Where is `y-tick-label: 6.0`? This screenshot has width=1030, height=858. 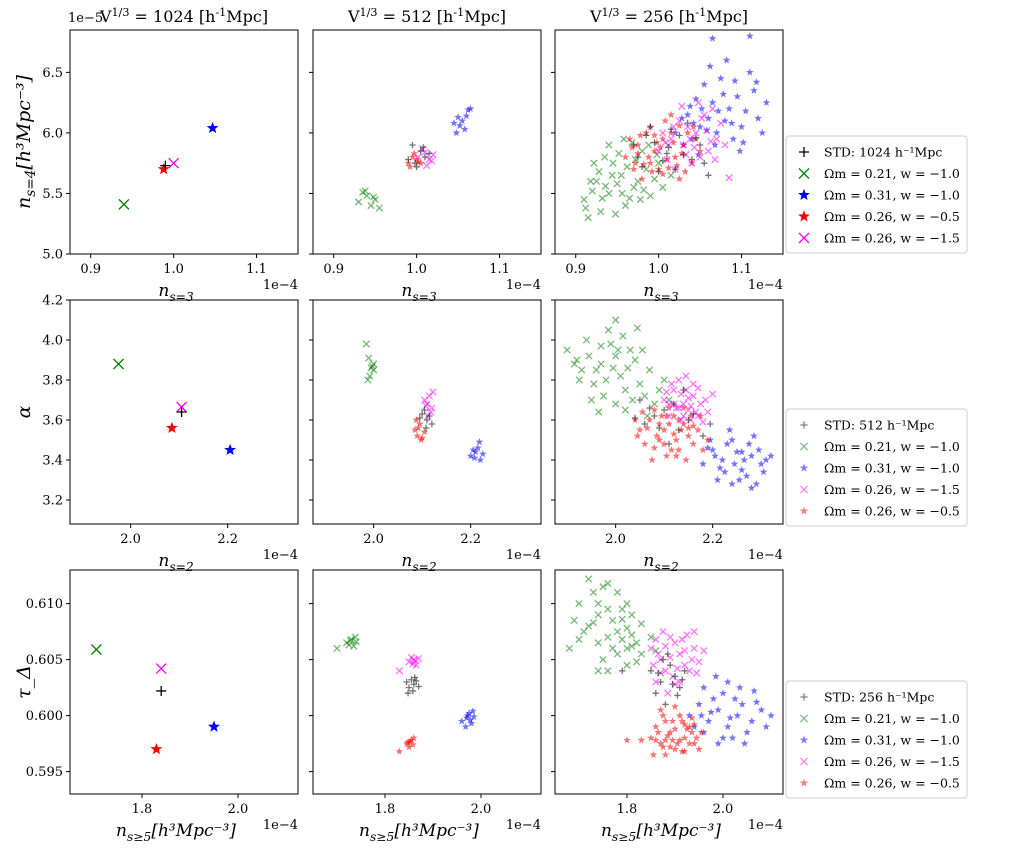 y-tick-label: 6.0 is located at coordinates (52, 133).